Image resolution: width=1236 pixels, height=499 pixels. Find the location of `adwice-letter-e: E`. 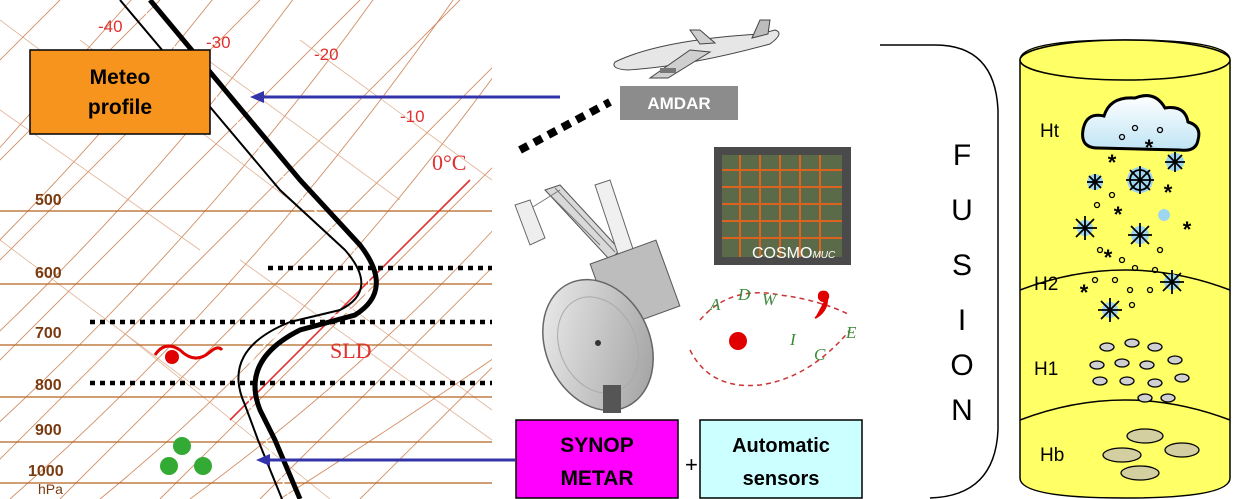

adwice-letter-e: E is located at coordinates (851, 332).